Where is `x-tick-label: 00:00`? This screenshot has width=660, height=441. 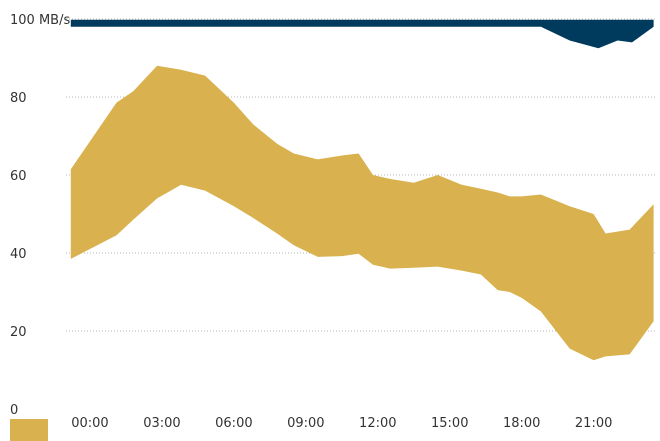 x-tick-label: 00:00 is located at coordinates (89, 423).